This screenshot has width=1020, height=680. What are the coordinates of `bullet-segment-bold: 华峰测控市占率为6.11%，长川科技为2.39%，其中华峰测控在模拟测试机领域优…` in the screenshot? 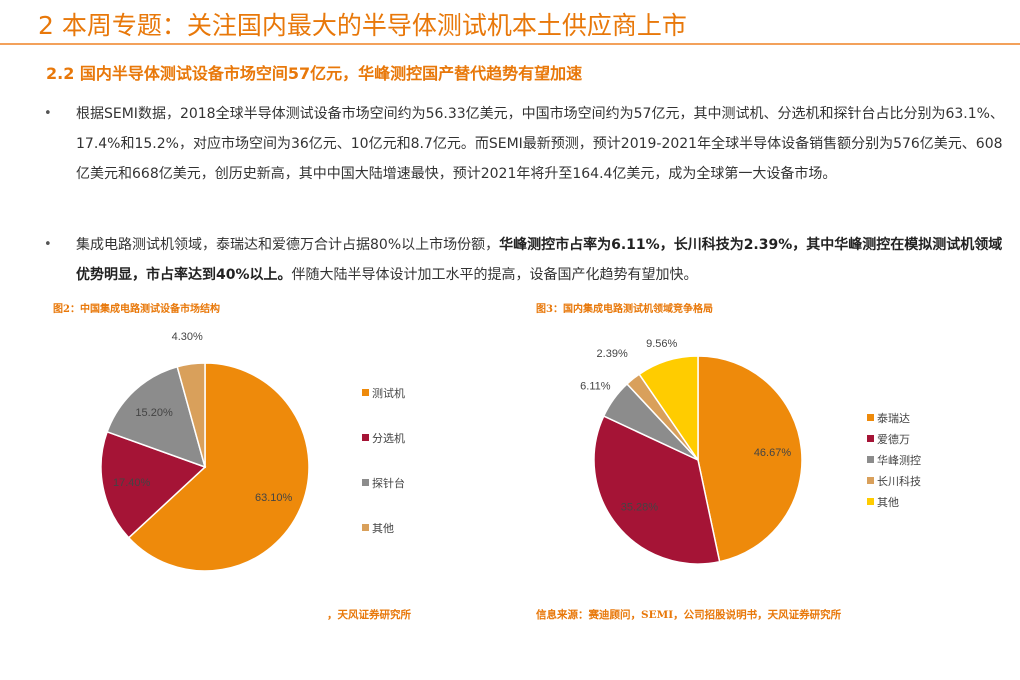 It's located at (539, 260).